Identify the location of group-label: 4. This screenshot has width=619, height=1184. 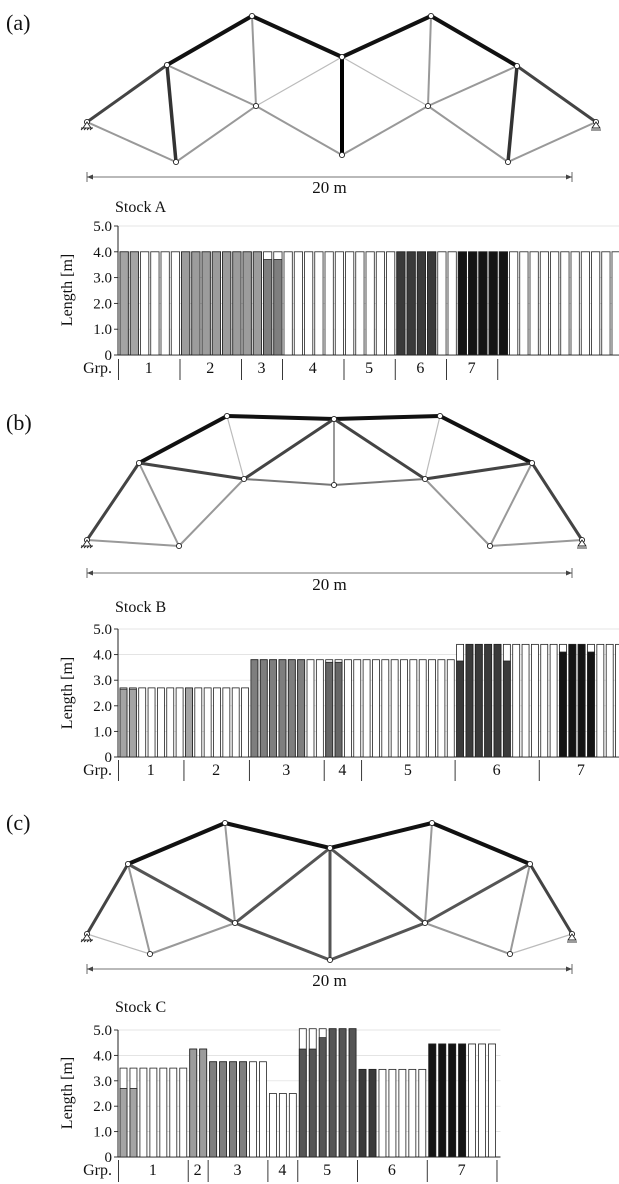
(342, 770).